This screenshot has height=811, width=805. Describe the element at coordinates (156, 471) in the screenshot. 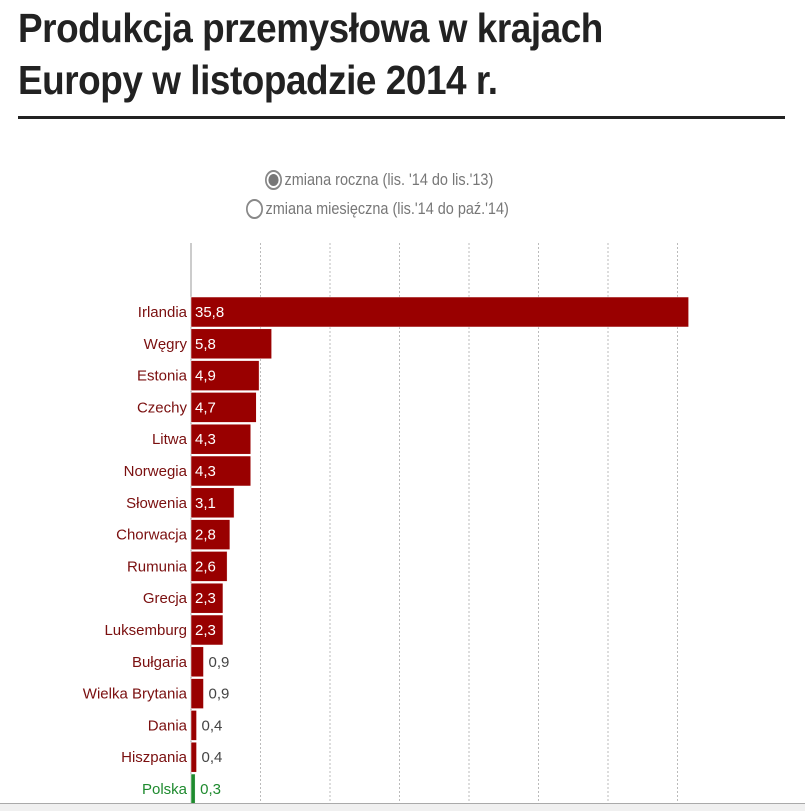

I see `category-label: Norwegia` at that location.